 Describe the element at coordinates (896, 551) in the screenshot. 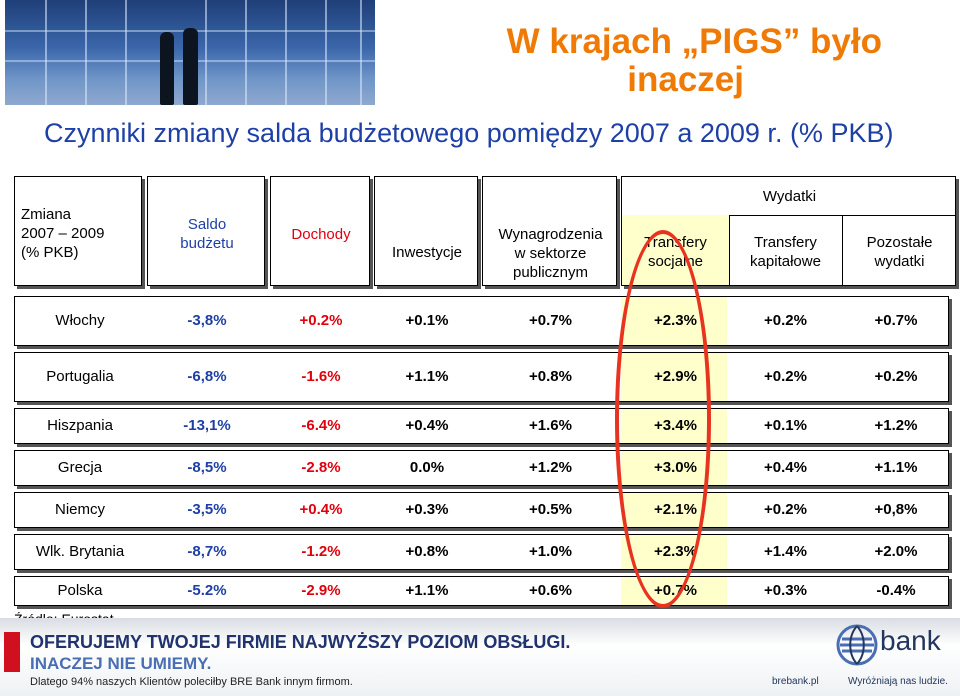

I see `pozostale-value: +2.0%` at that location.